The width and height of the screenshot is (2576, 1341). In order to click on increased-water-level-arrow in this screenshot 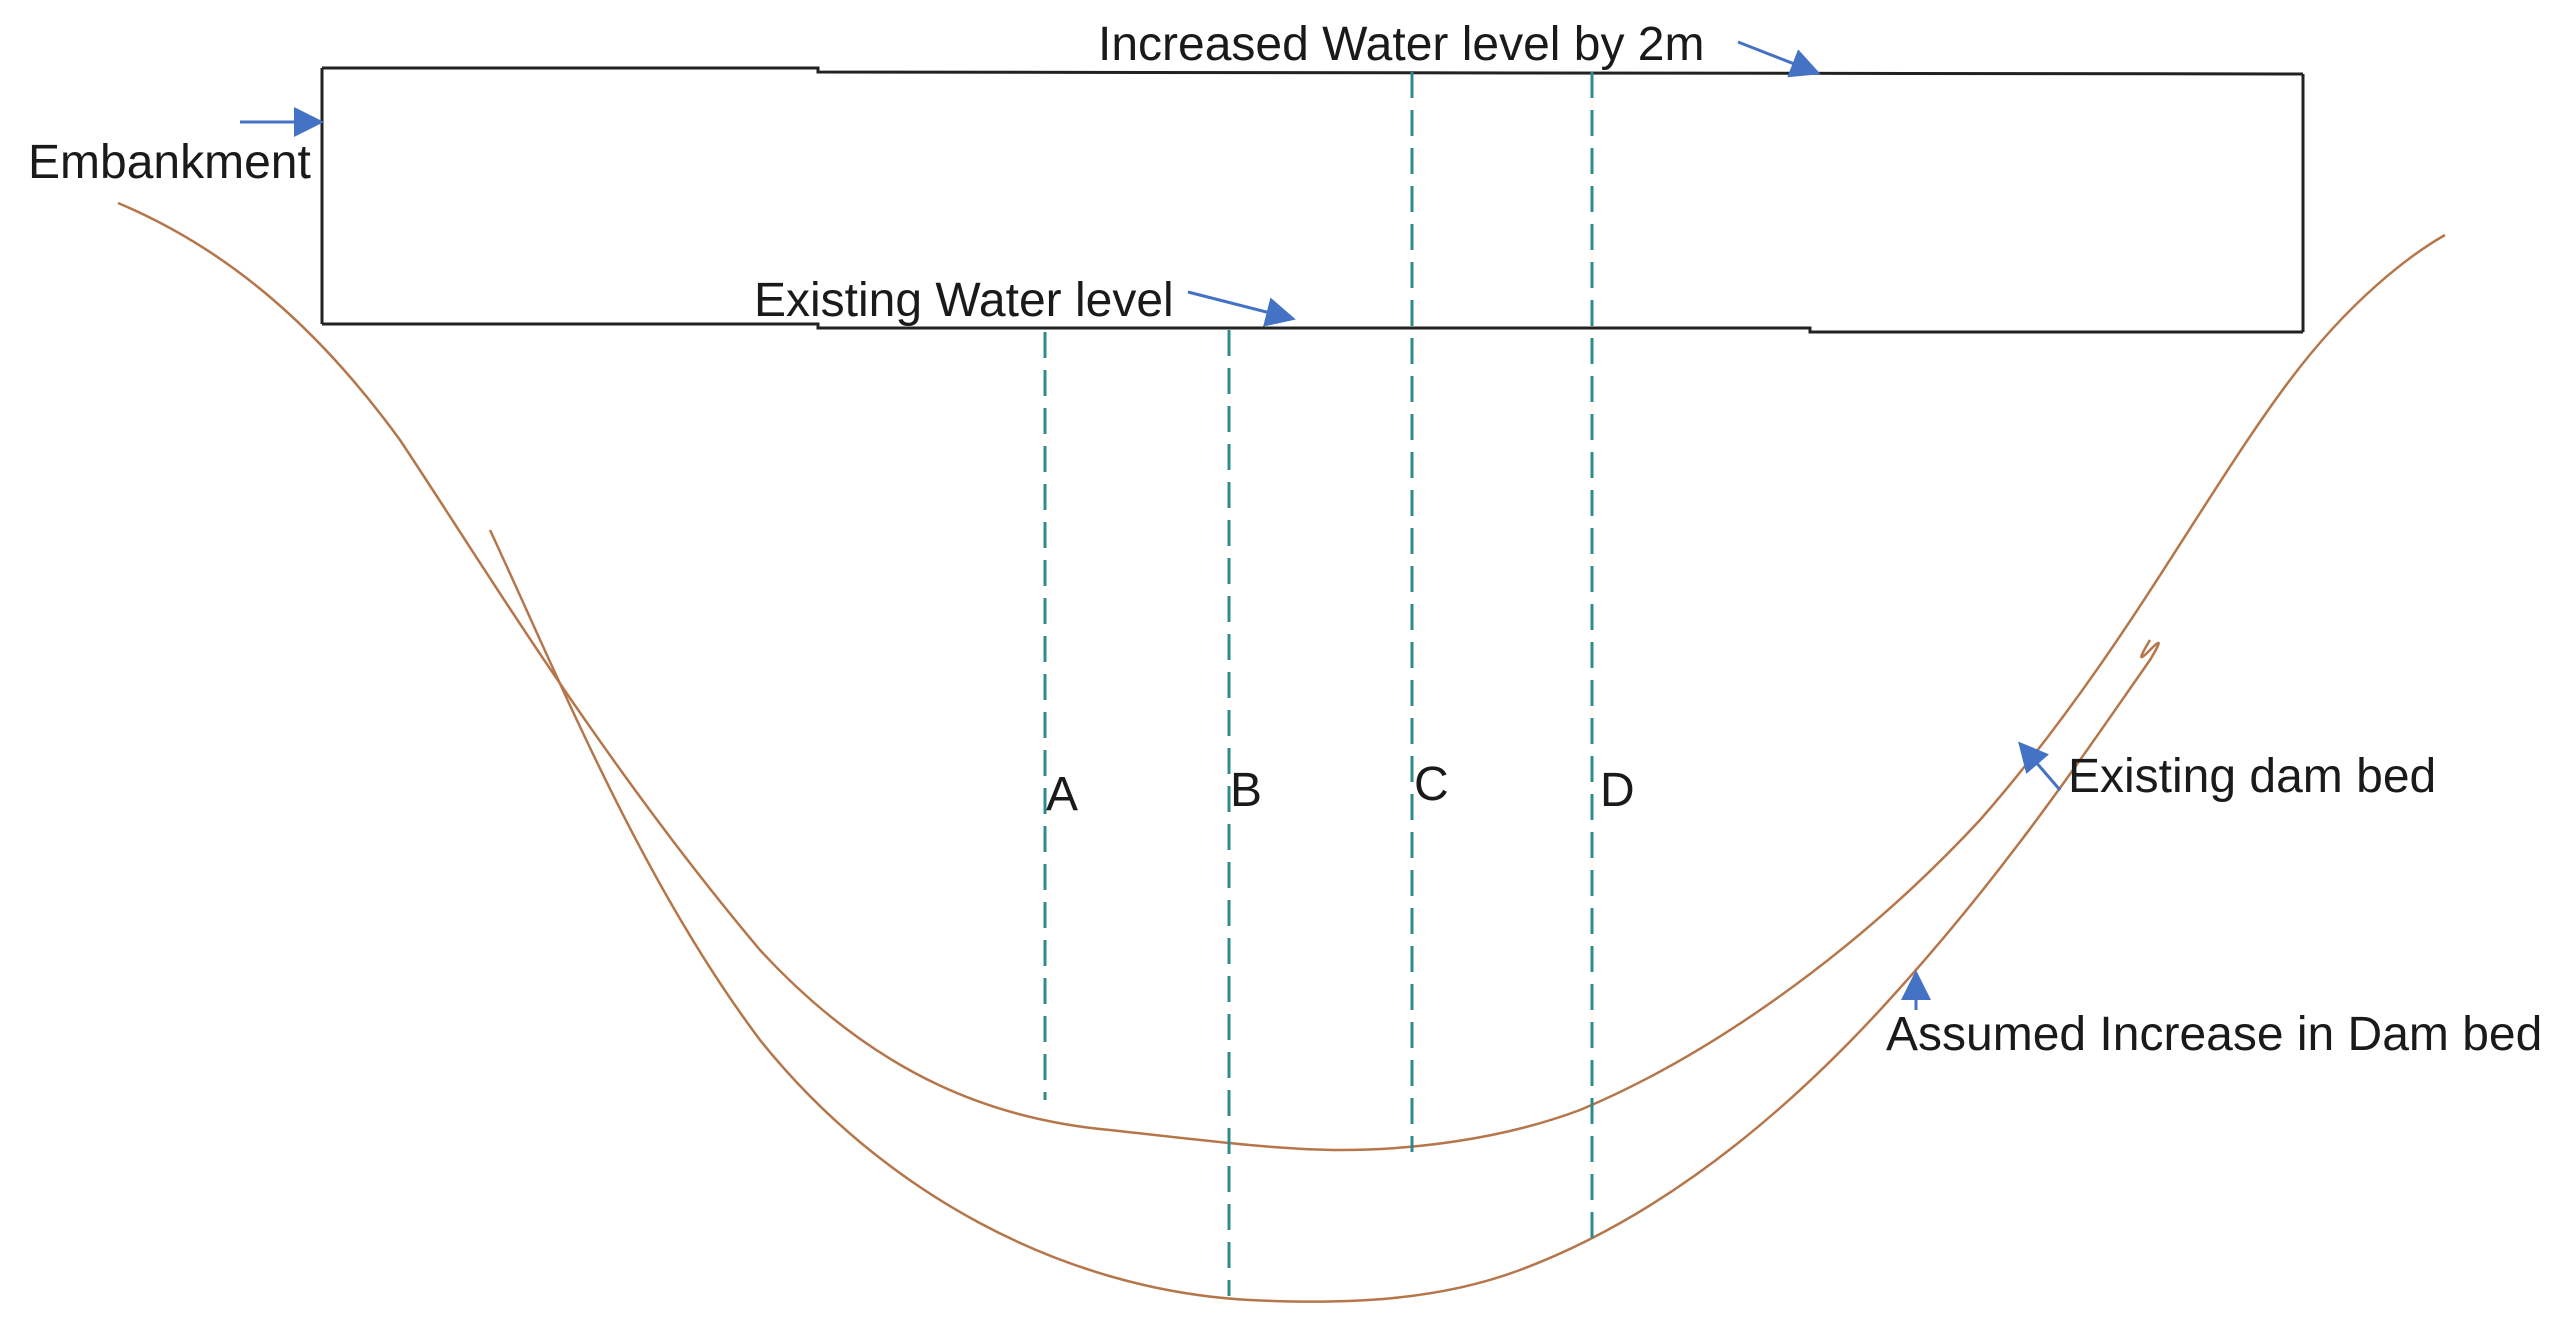, I will do `click(1779, 59)`.